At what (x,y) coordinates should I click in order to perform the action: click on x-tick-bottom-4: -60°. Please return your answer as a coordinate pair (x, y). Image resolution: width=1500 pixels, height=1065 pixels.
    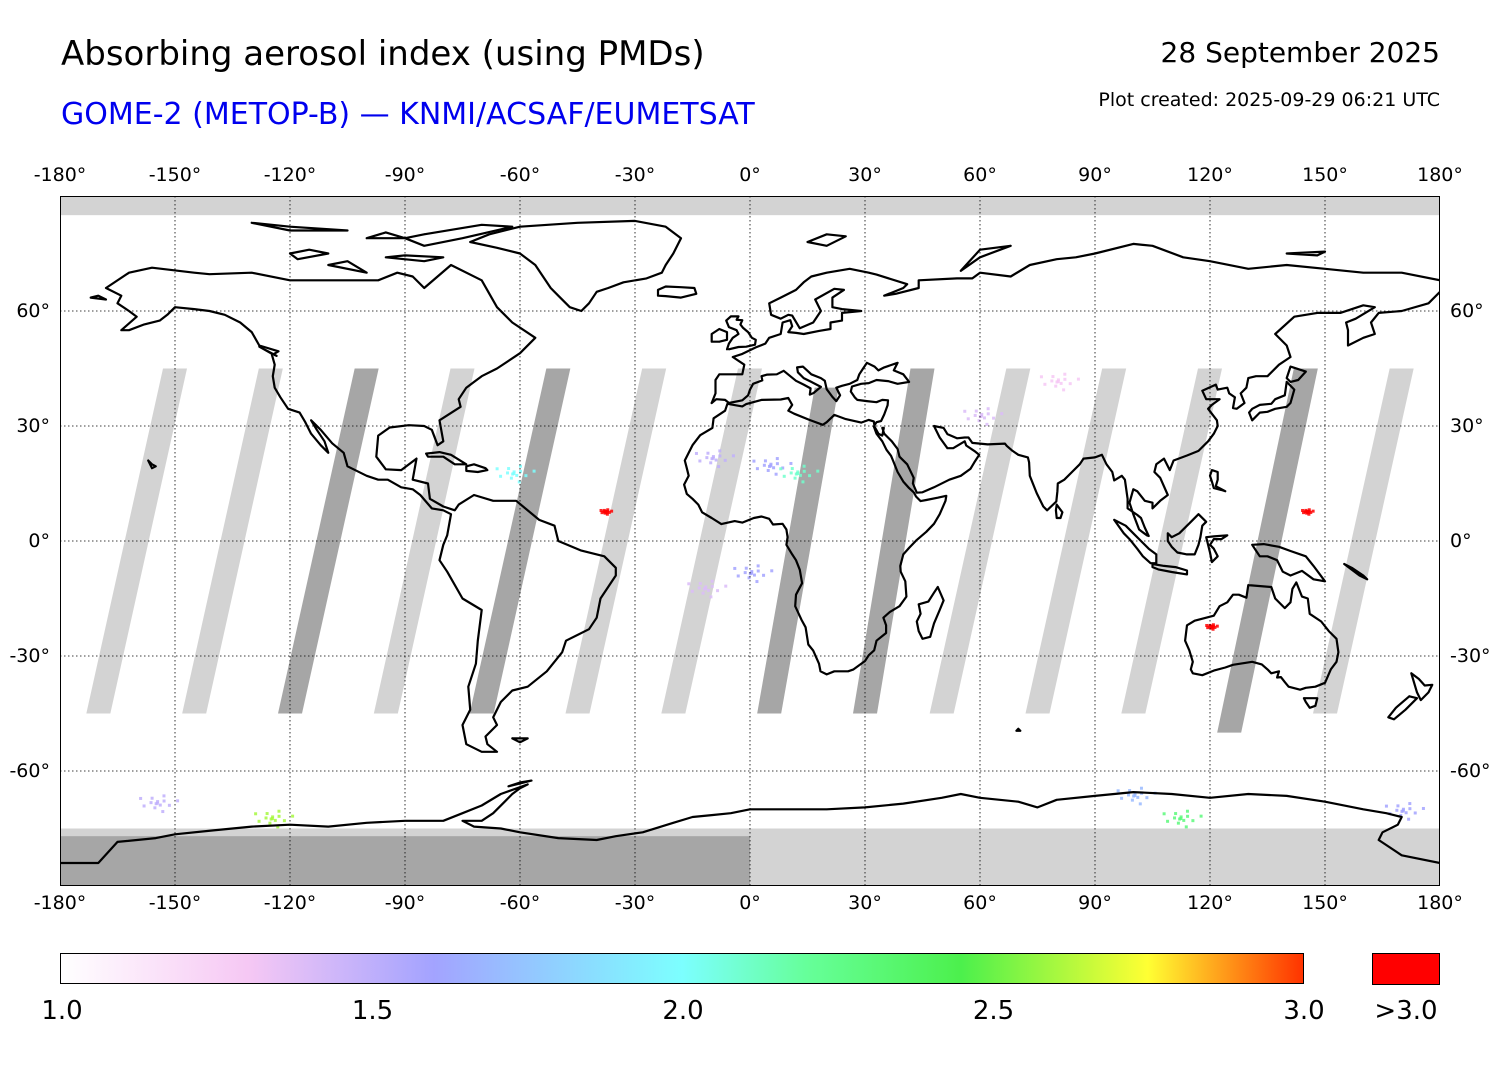
    Looking at the image, I should click on (520, 903).